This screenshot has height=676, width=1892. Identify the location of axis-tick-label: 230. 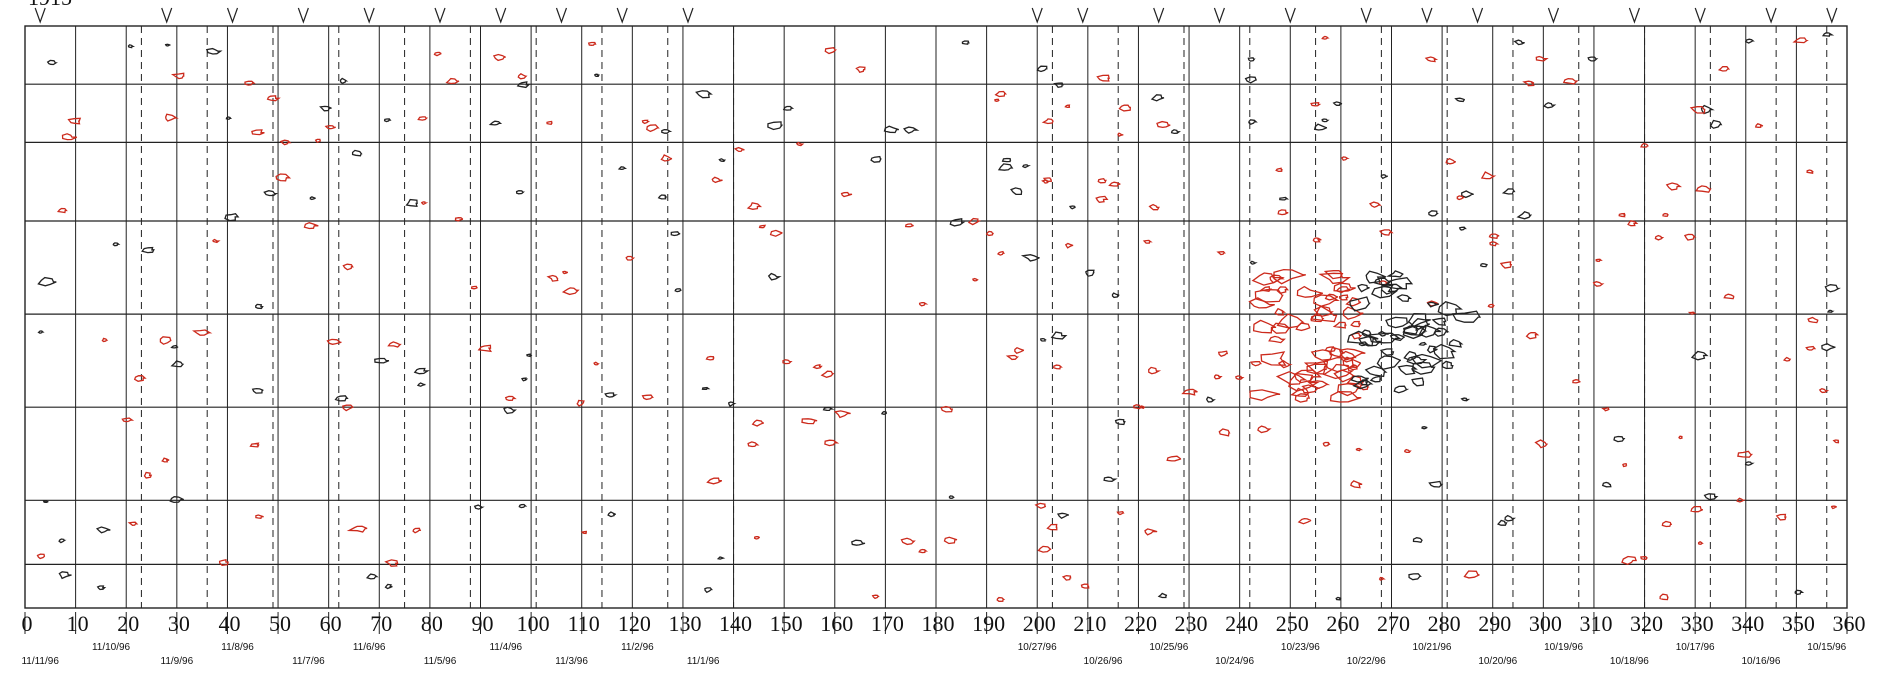
(1191, 623).